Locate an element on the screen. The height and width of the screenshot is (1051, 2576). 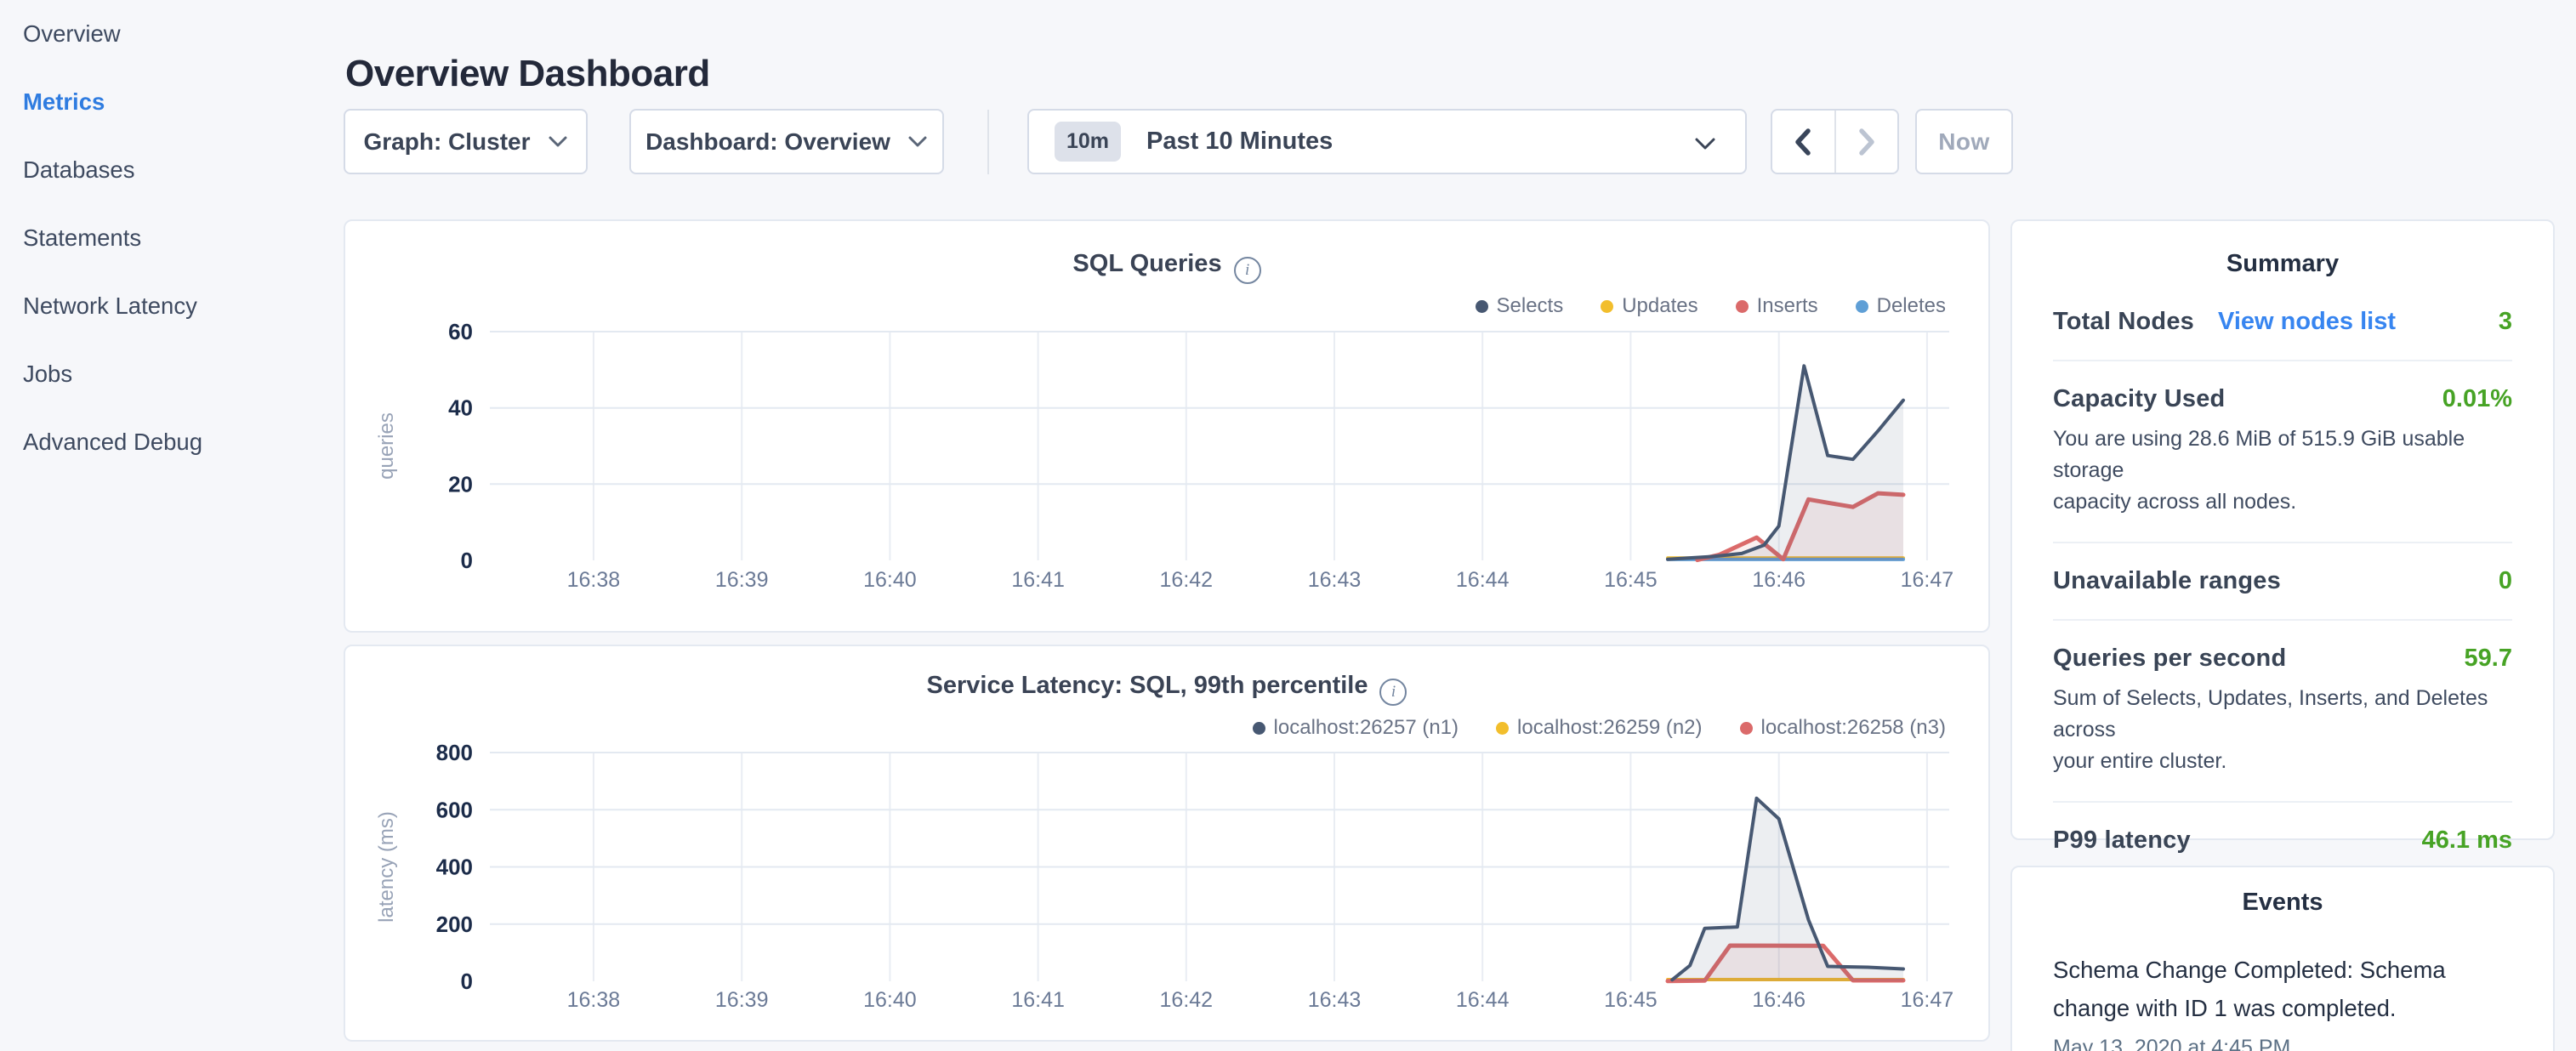
event-timestamp: May 13, 2020 at 4:45 PM is located at coordinates (2172, 1044).